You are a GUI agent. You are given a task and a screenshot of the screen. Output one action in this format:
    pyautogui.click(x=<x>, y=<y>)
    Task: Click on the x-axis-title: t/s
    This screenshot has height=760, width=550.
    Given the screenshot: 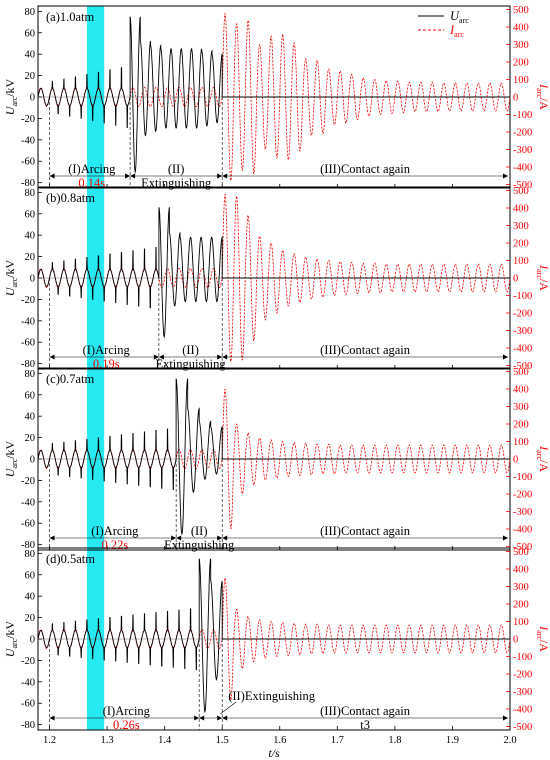 What is the action you would take?
    pyautogui.click(x=274, y=753)
    